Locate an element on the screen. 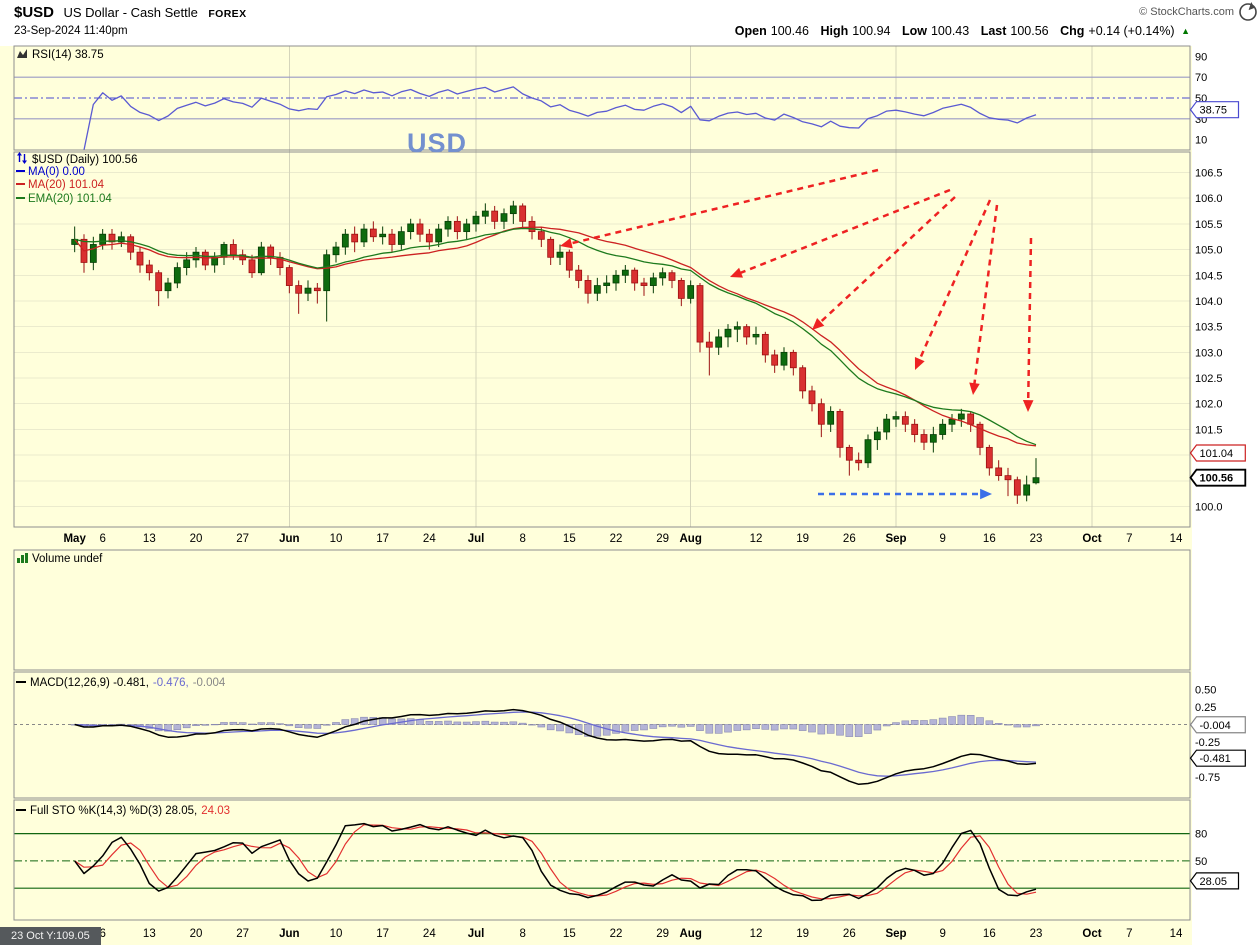 Image resolution: width=1260 pixels, height=945 pixels. title-line: $USD US Dollar - Cash Settle FOREX is located at coordinates (130, 13).